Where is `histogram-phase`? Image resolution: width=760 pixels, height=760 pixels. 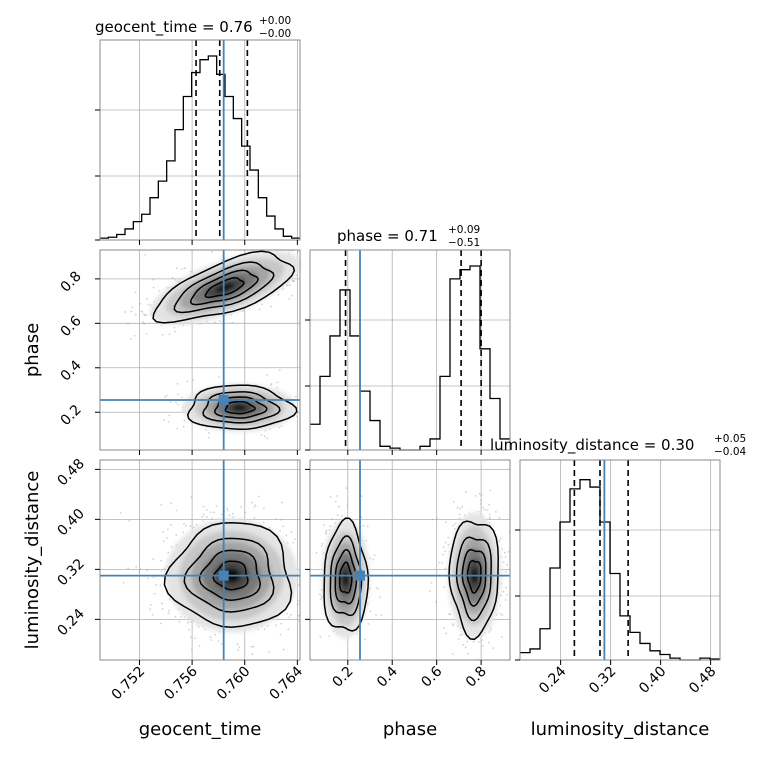
histogram-phase is located at coordinates (410, 358).